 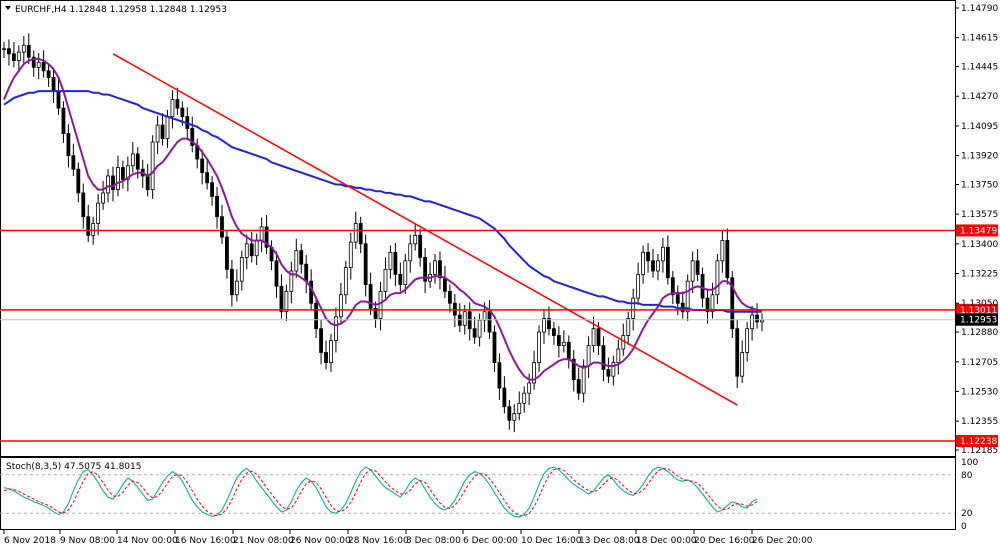 I want to click on y-tick-label: 1.13225, so click(x=979, y=275).